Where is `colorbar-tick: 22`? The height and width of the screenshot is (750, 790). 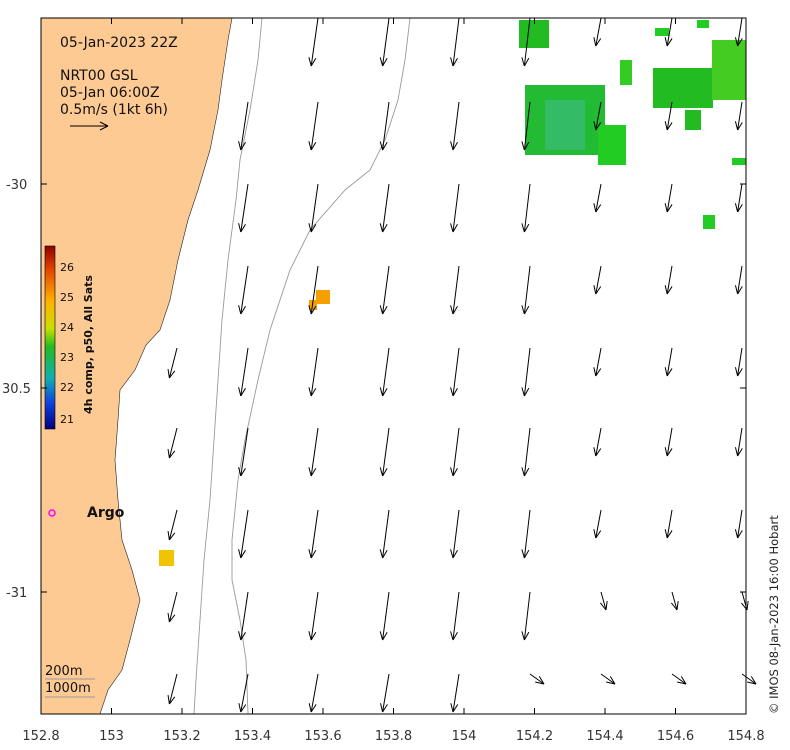 colorbar-tick: 22 is located at coordinates (67, 387).